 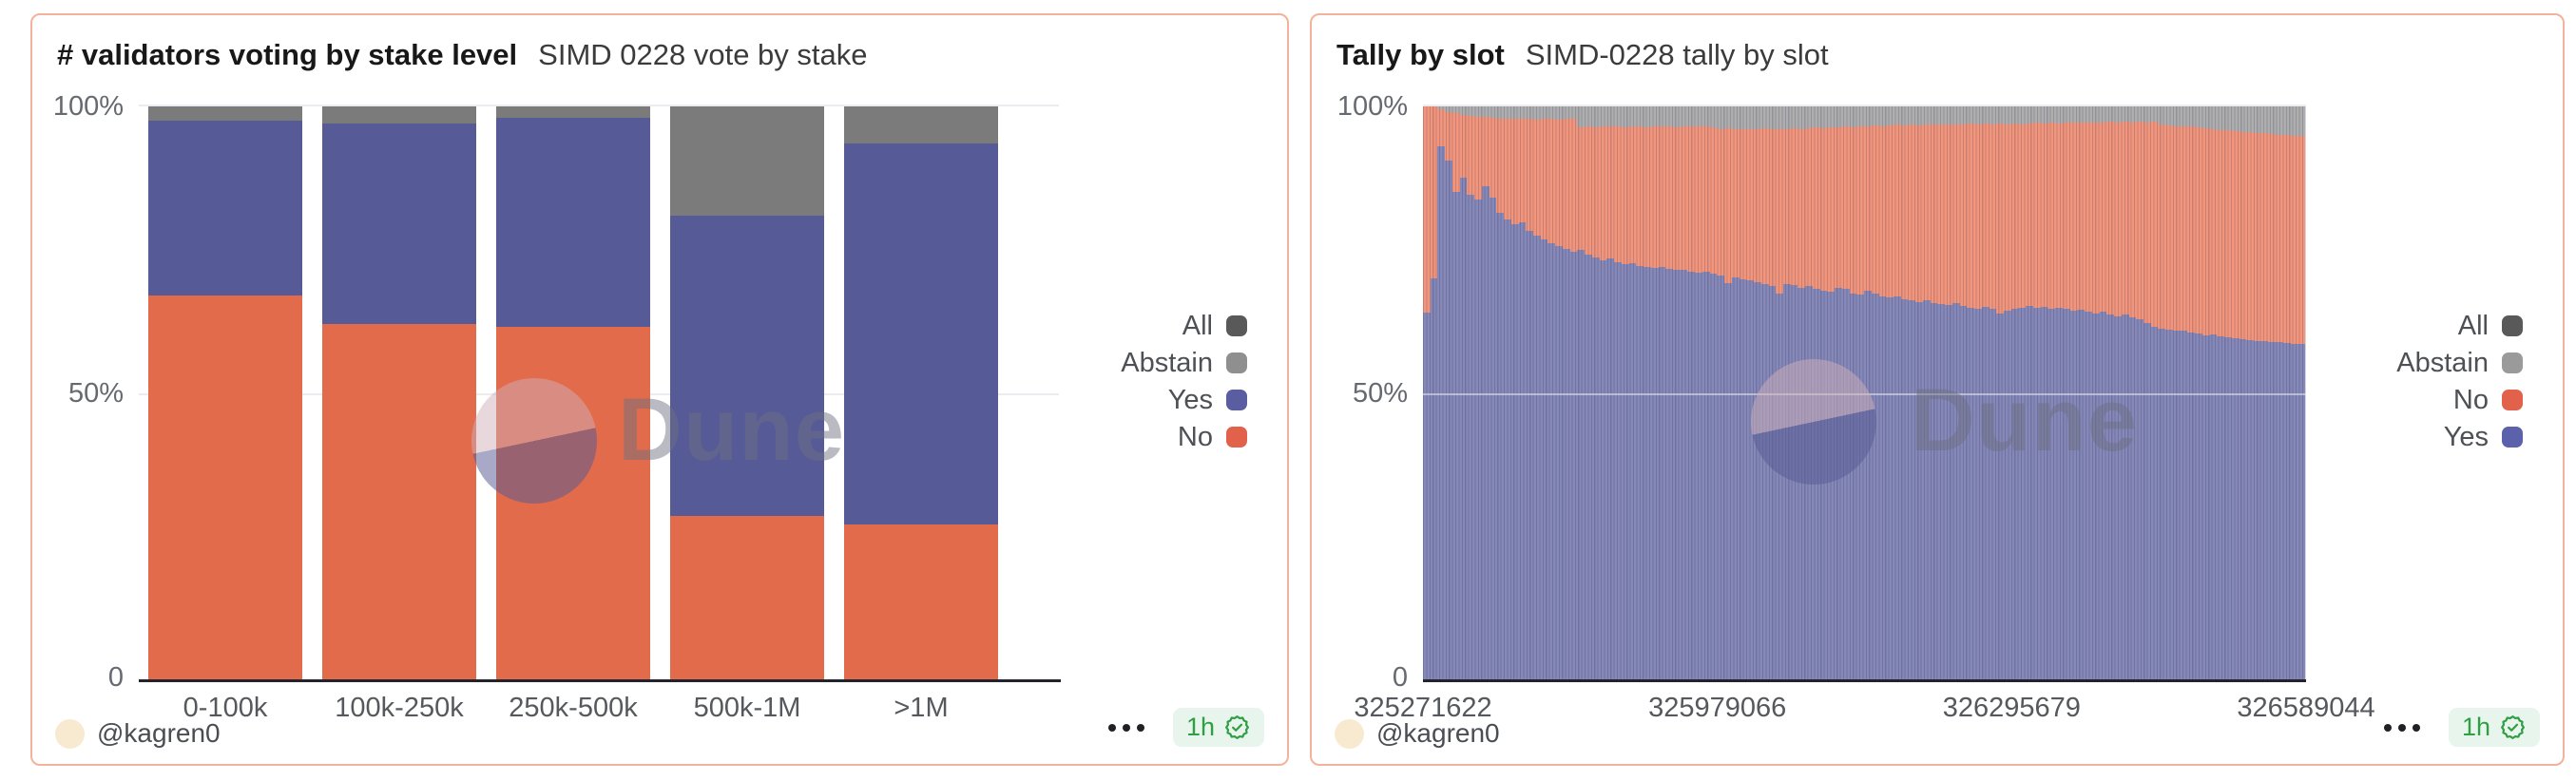 What do you see at coordinates (2513, 727) in the screenshot?
I see `verified-check-icon` at bounding box center [2513, 727].